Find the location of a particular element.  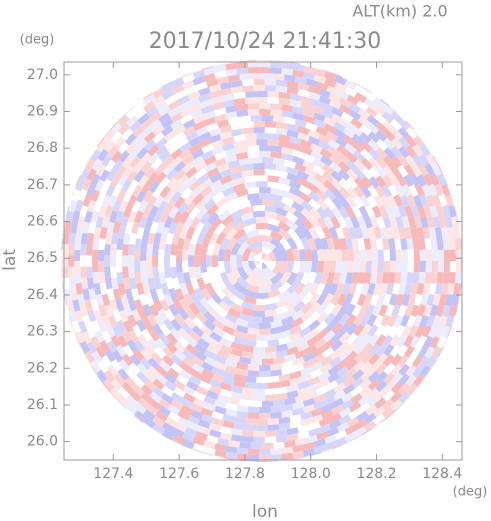

x-tick-label: 128.2 is located at coordinates (376, 474).